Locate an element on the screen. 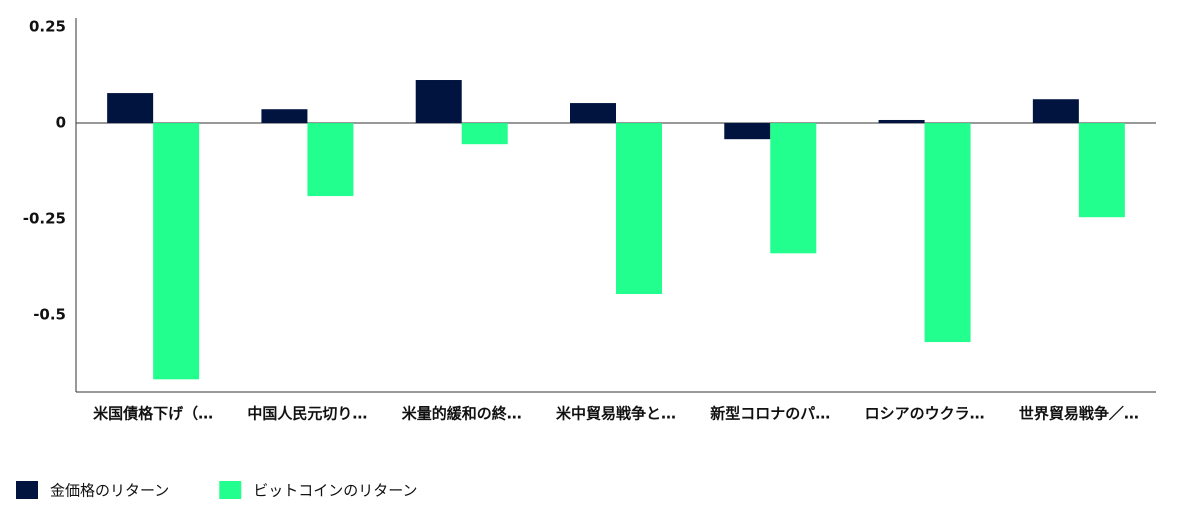 The image size is (1182, 525). y-tick-label: -0.5 is located at coordinates (49, 315).